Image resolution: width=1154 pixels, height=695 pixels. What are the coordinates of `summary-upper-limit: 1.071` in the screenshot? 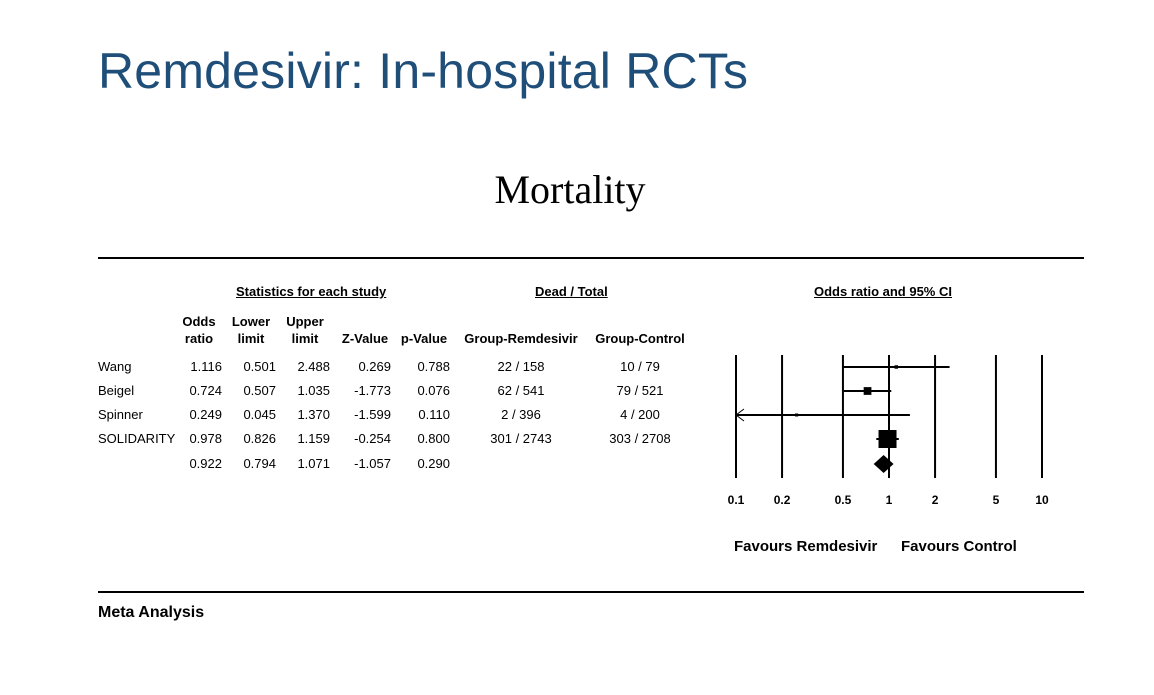 It's located at (313, 463).